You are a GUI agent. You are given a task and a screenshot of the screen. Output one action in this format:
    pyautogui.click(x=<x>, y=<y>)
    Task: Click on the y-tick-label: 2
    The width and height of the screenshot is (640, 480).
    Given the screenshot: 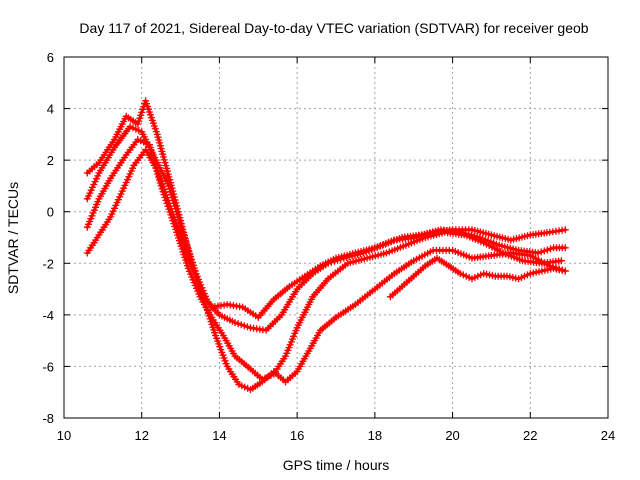 What is the action you would take?
    pyautogui.click(x=50, y=160)
    